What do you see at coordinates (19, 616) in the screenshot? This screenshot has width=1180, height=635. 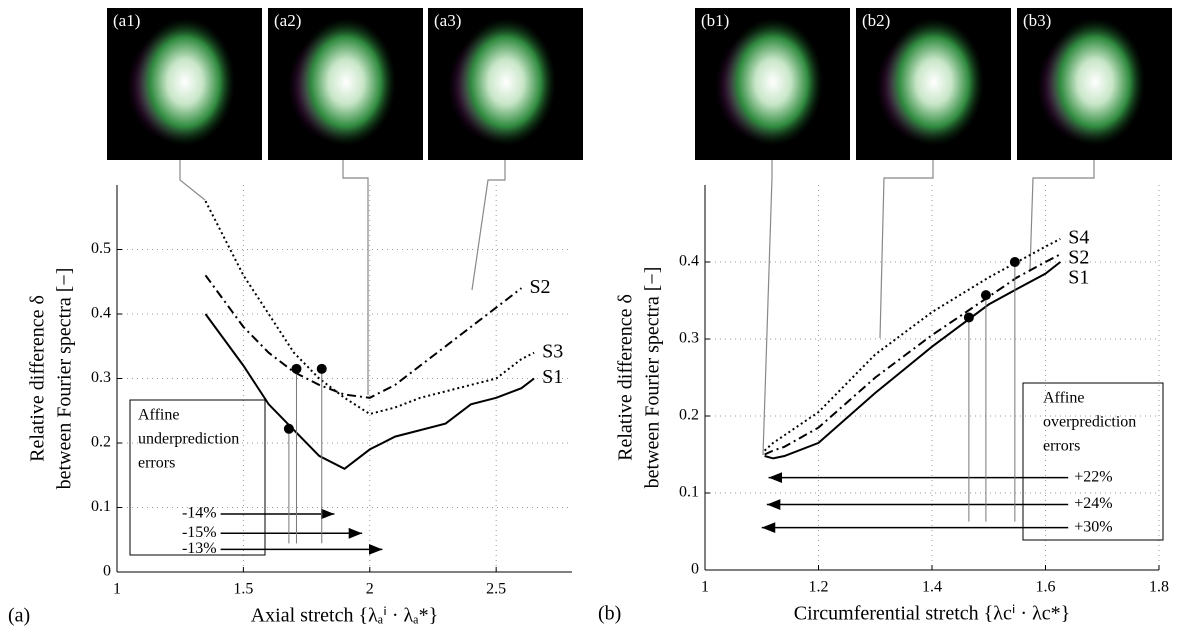 I see `panel-label: (a)` at bounding box center [19, 616].